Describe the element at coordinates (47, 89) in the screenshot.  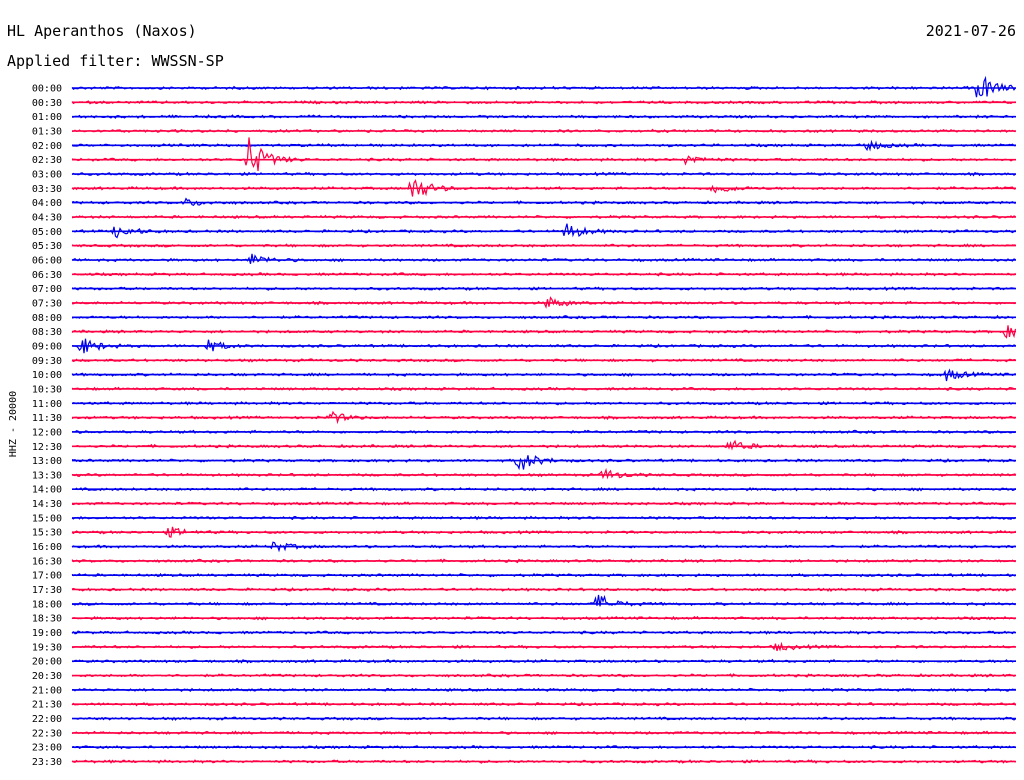
I see `time-label: 00:00` at that location.